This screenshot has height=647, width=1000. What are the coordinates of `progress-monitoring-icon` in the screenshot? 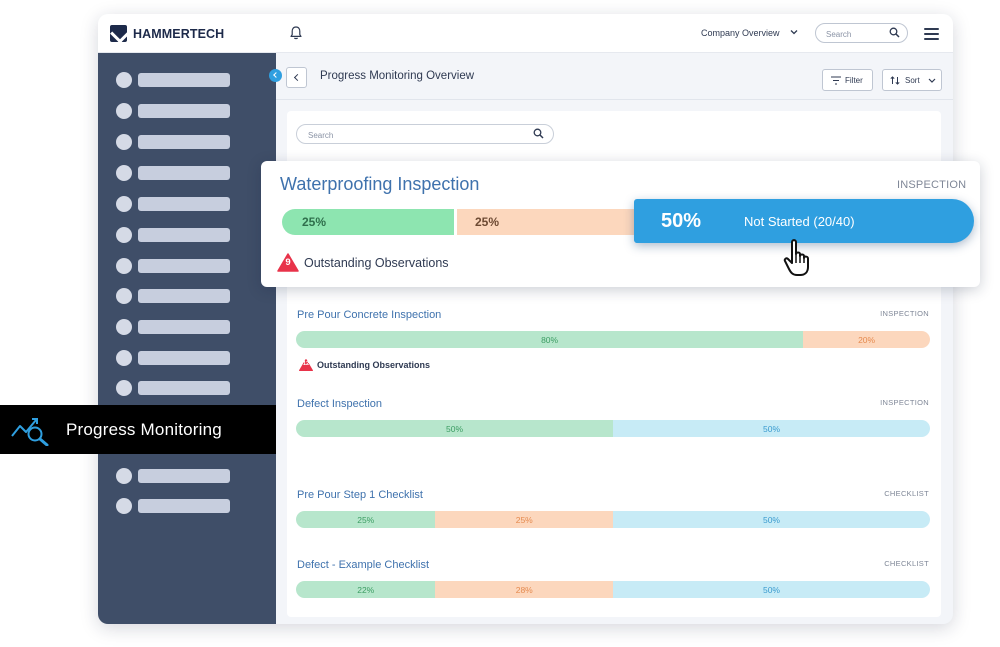 It's located at (30, 432).